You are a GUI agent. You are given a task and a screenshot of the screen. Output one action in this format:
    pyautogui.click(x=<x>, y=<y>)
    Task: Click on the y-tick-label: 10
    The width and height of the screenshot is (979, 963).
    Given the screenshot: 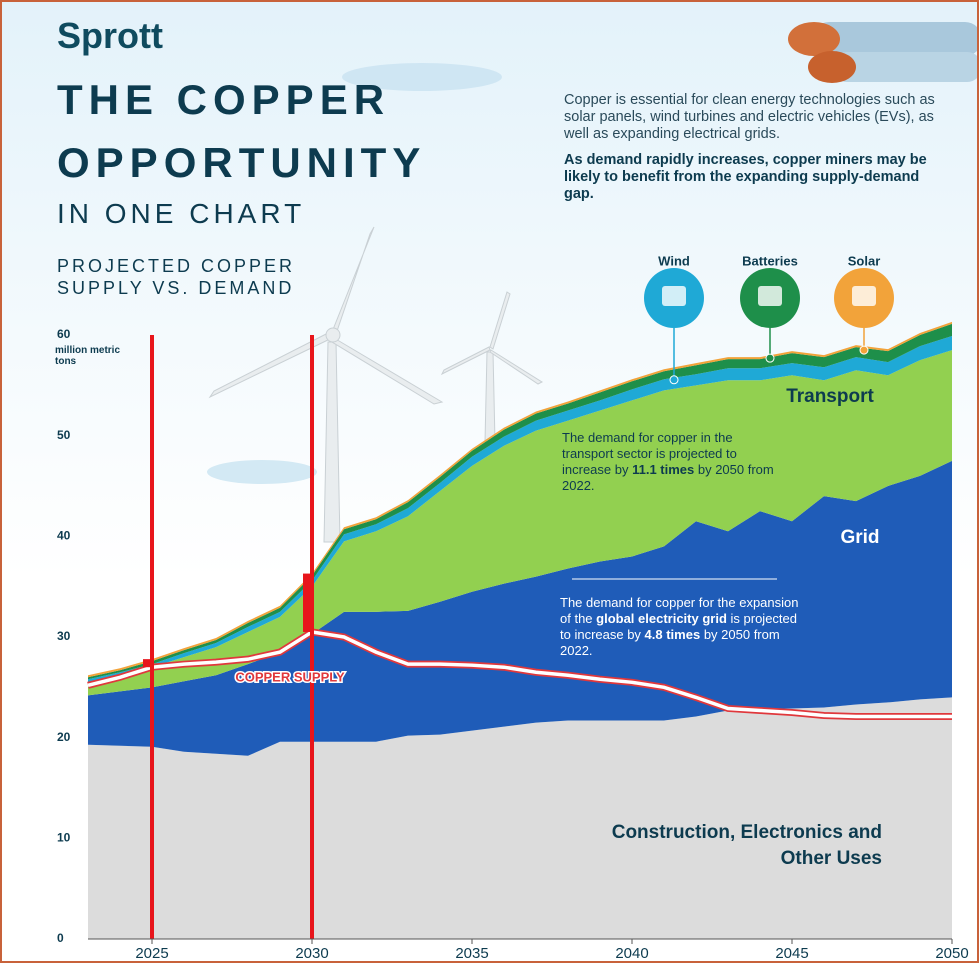 What is the action you would take?
    pyautogui.click(x=64, y=838)
    